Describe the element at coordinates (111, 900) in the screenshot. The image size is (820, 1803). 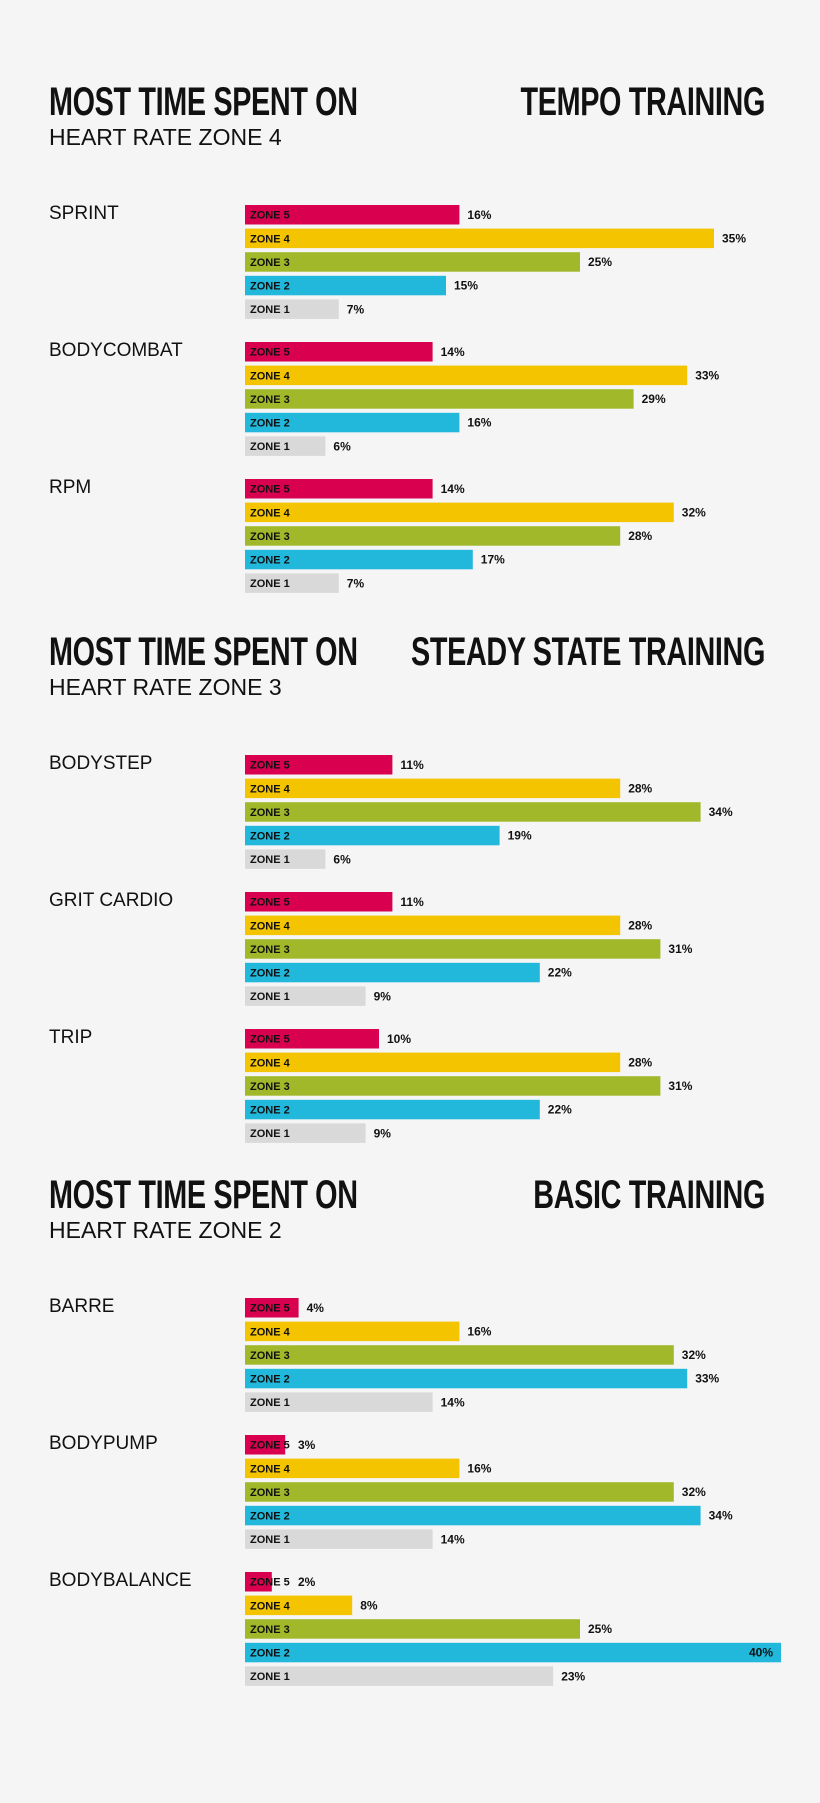
I see `class-name: GRIT CARDIO` at that location.